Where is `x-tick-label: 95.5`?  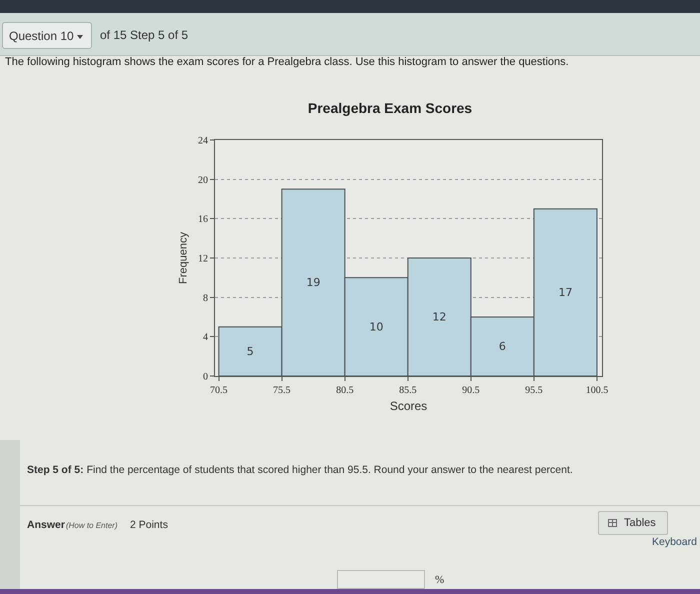
x-tick-label: 95.5 is located at coordinates (534, 390).